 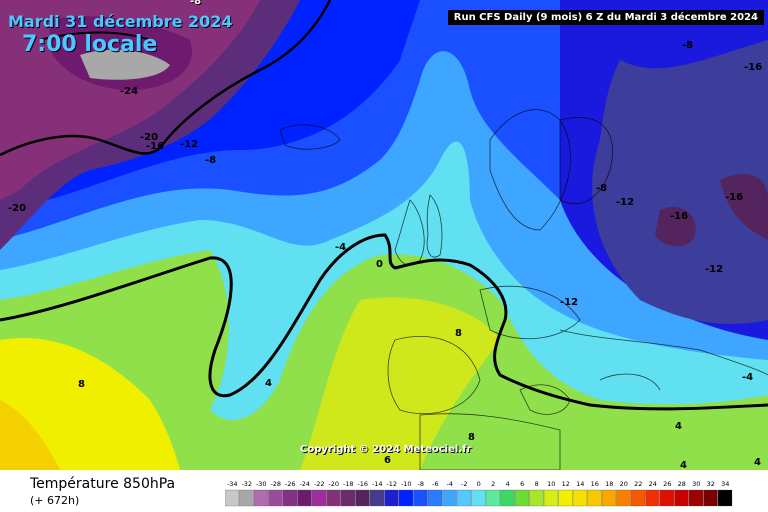 What do you see at coordinates (696, 484) in the screenshot?
I see `scale-label: 30` at bounding box center [696, 484].